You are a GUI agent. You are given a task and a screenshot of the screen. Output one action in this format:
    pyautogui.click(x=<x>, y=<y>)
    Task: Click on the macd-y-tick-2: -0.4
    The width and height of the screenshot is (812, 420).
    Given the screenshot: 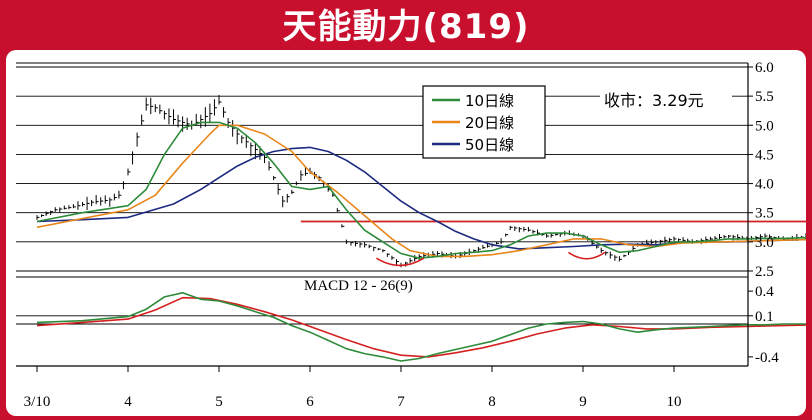 What is the action you would take?
    pyautogui.click(x=767, y=358)
    